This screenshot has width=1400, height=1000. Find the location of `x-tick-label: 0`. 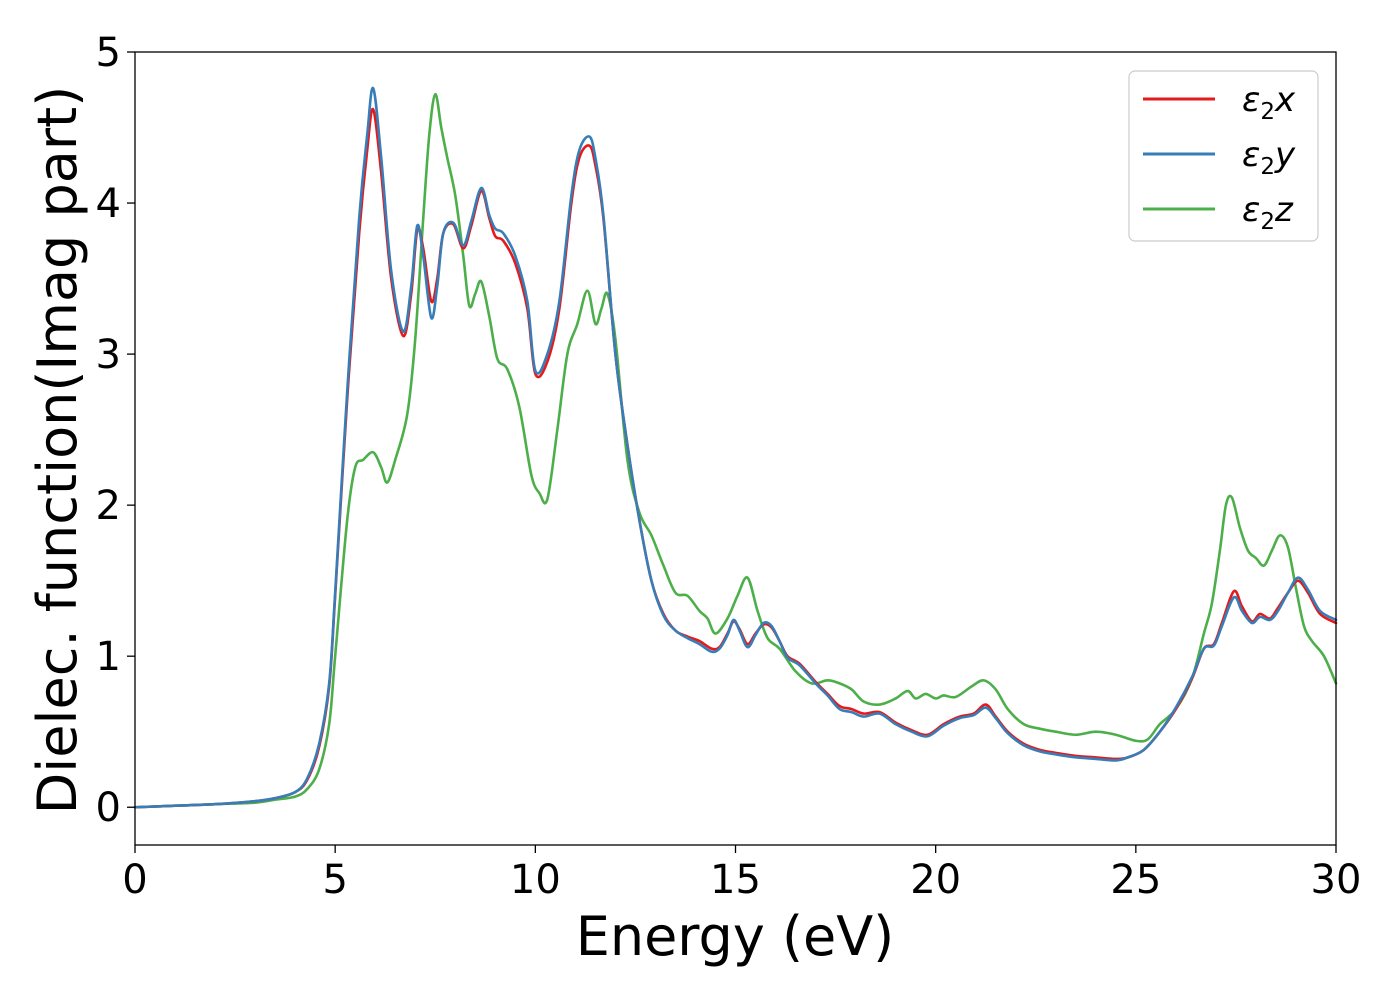

x-tick-label: 0 is located at coordinates (134, 880).